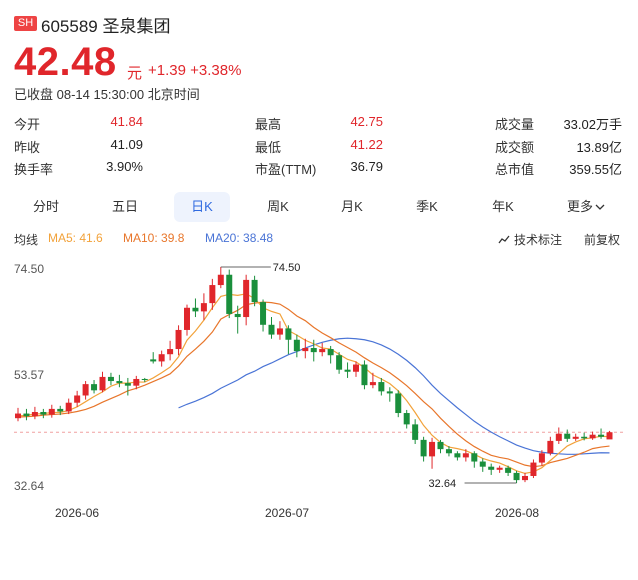 This screenshot has width=638, height=580. What do you see at coordinates (29, 486) in the screenshot?
I see `y-tick-bottom: 32.64` at bounding box center [29, 486].